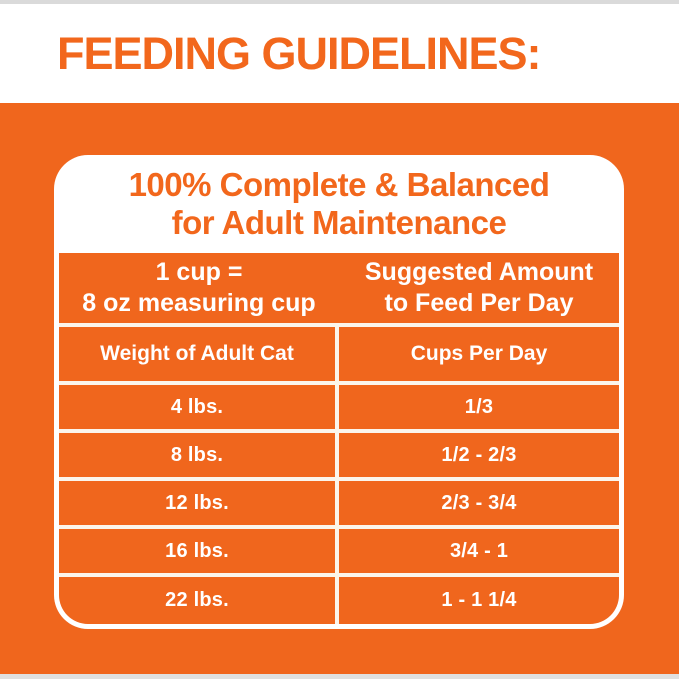  I want to click on page-title: FEEDING GUIDELINES:, so click(299, 53).